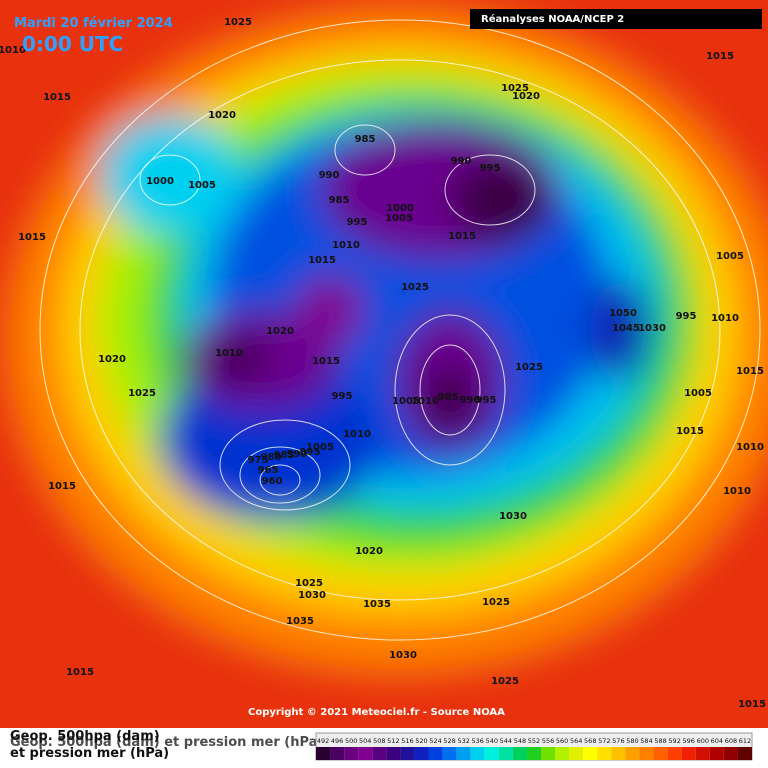 The image size is (768, 768). What do you see at coordinates (506, 741) in the screenshot?
I see `legend-label: 544` at bounding box center [506, 741].